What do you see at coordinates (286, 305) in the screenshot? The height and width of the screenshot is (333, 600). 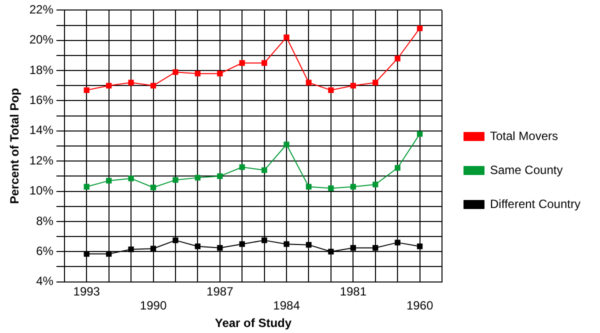 I see `x-tick-label: 1984` at bounding box center [286, 305].